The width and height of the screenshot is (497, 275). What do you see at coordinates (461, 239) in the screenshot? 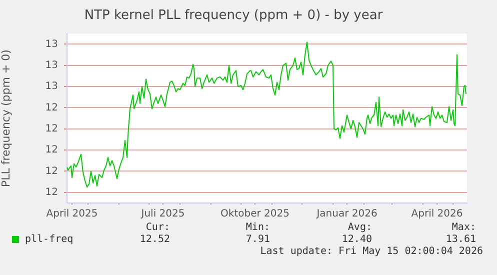
I see `text: 13.61` at bounding box center [461, 239].